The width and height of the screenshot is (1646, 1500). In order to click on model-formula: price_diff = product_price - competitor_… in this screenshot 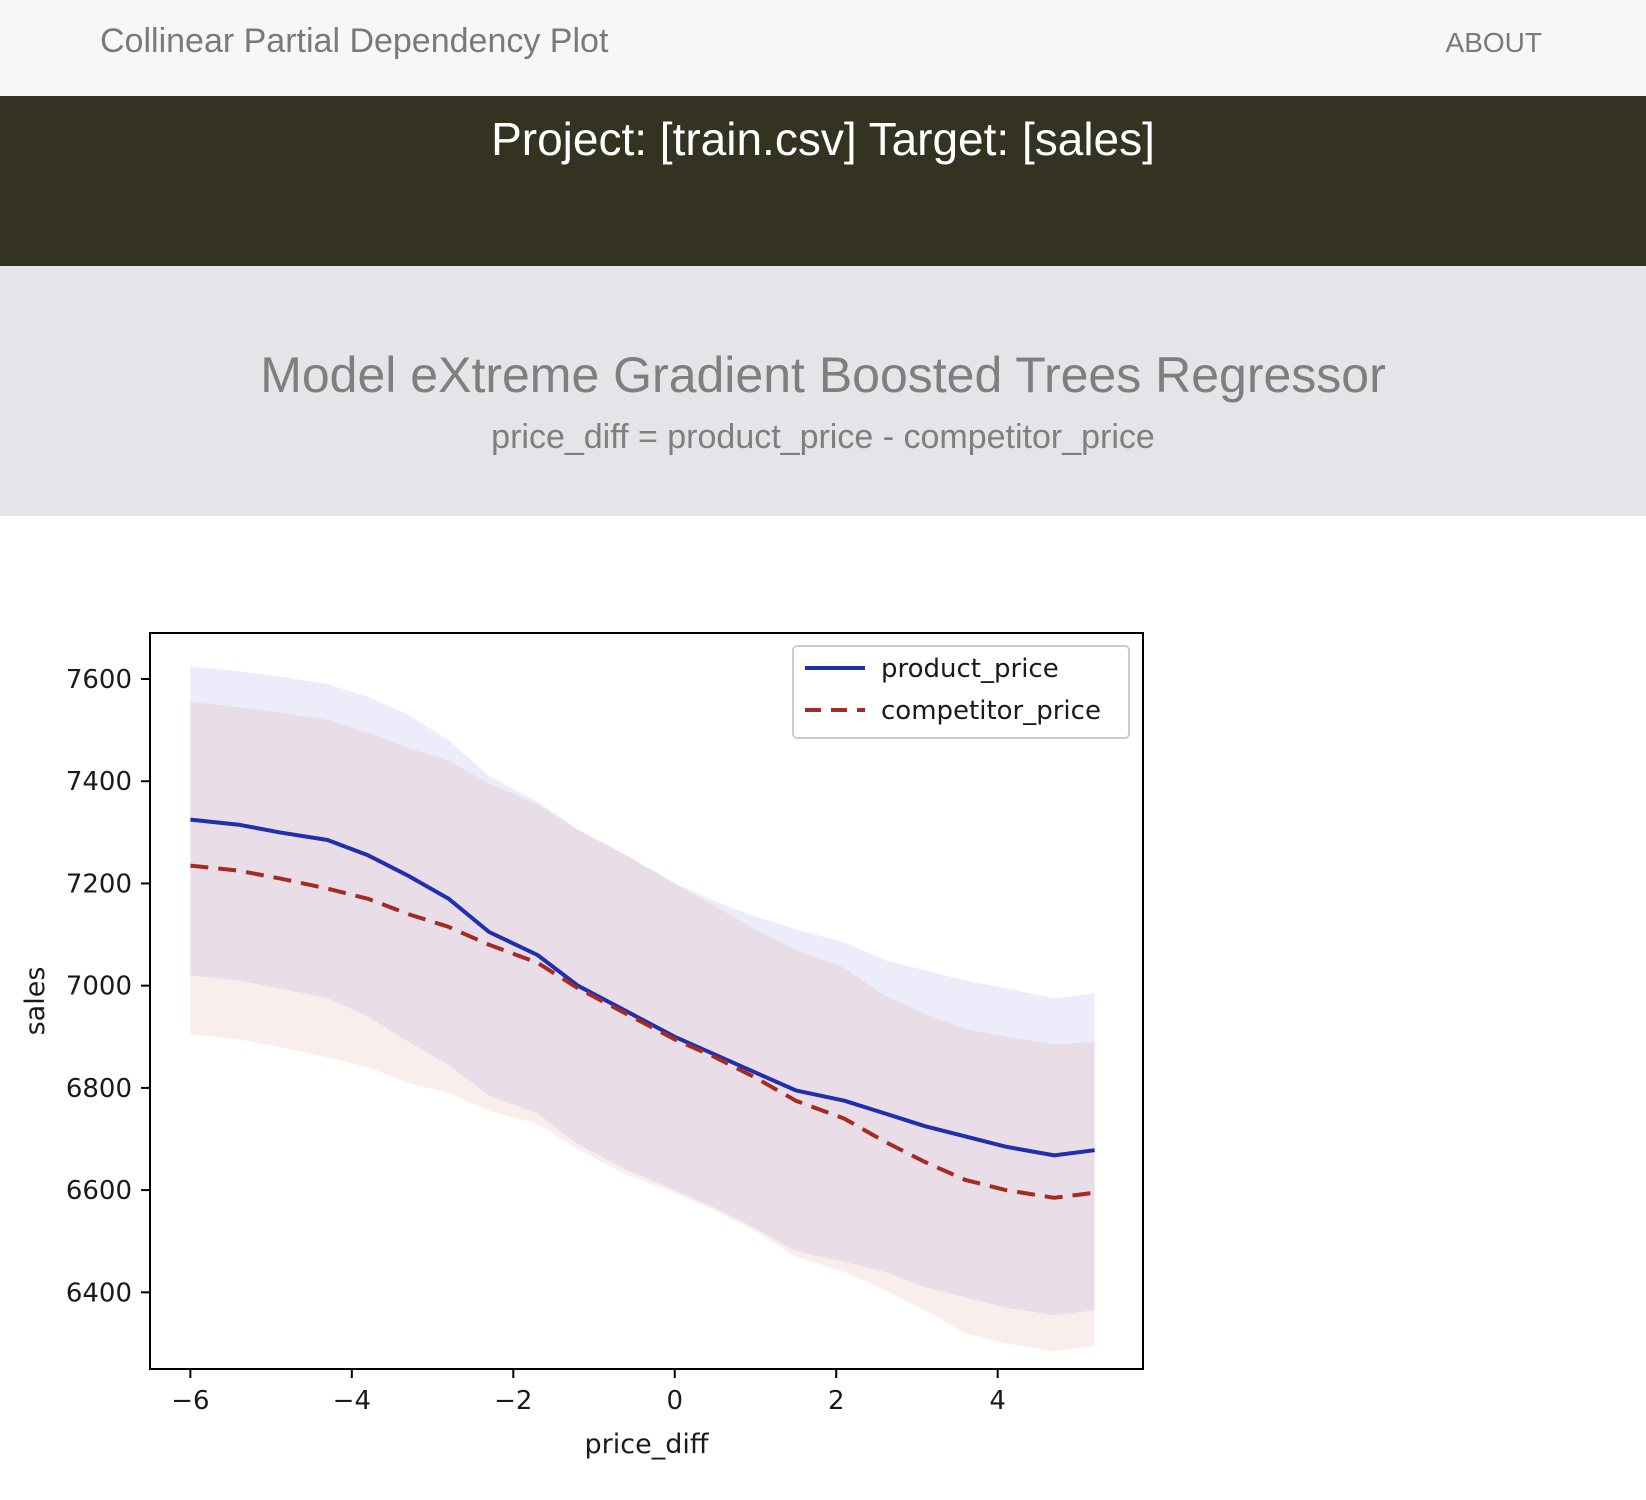, I will do `click(823, 437)`.